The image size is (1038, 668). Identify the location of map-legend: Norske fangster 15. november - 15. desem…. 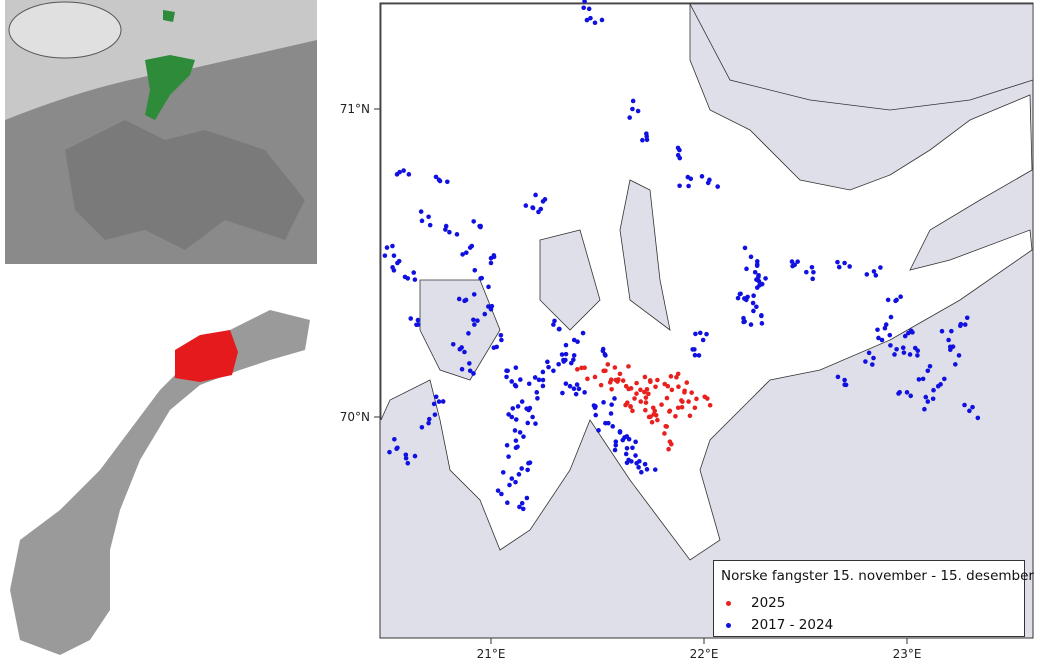
(873, 598).